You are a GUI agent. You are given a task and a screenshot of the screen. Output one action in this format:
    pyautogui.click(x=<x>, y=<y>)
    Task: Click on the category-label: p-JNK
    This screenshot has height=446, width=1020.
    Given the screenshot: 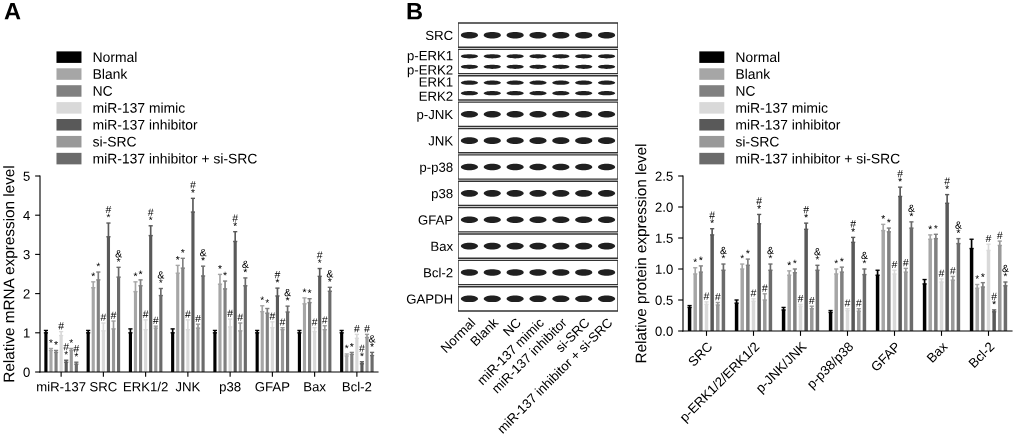 What is the action you would take?
    pyautogui.click(x=435, y=115)
    